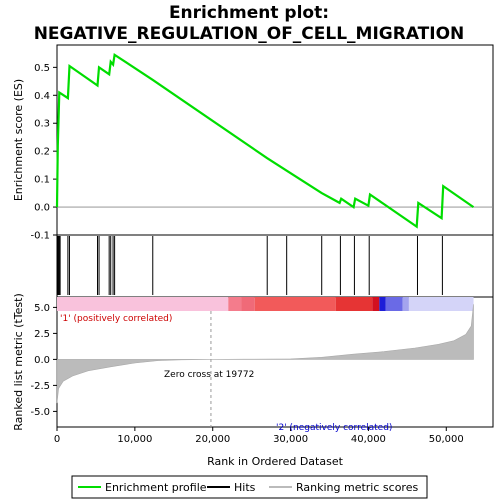  What do you see at coordinates (275, 461) in the screenshot?
I see `x-axis-label: Rank in Ordered Dataset` at bounding box center [275, 461].